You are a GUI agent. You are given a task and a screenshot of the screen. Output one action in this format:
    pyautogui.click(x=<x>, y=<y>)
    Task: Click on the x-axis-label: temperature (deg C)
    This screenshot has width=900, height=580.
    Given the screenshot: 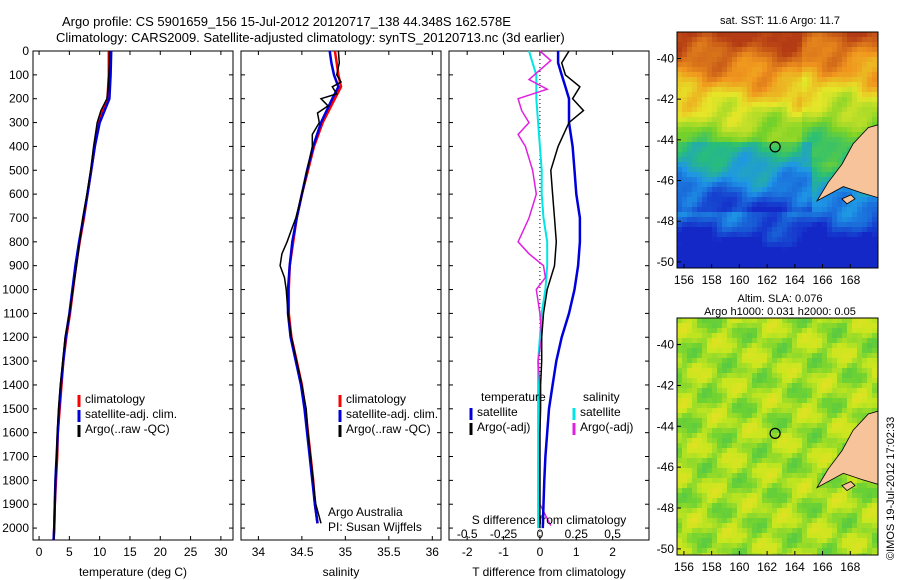 What is the action you would take?
    pyautogui.click(x=133, y=572)
    